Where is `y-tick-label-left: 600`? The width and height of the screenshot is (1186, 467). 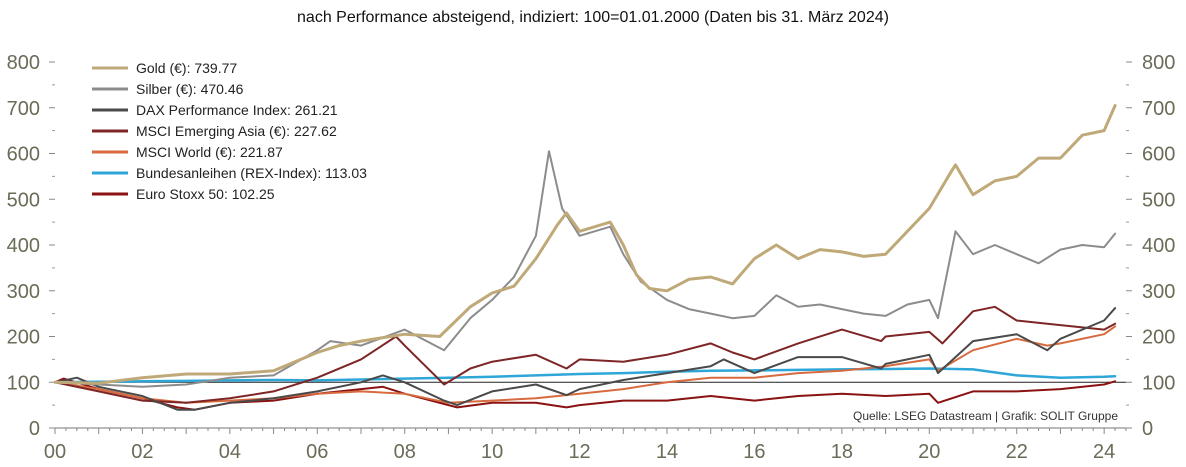 y-tick-label-left: 600 is located at coordinates (23, 155).